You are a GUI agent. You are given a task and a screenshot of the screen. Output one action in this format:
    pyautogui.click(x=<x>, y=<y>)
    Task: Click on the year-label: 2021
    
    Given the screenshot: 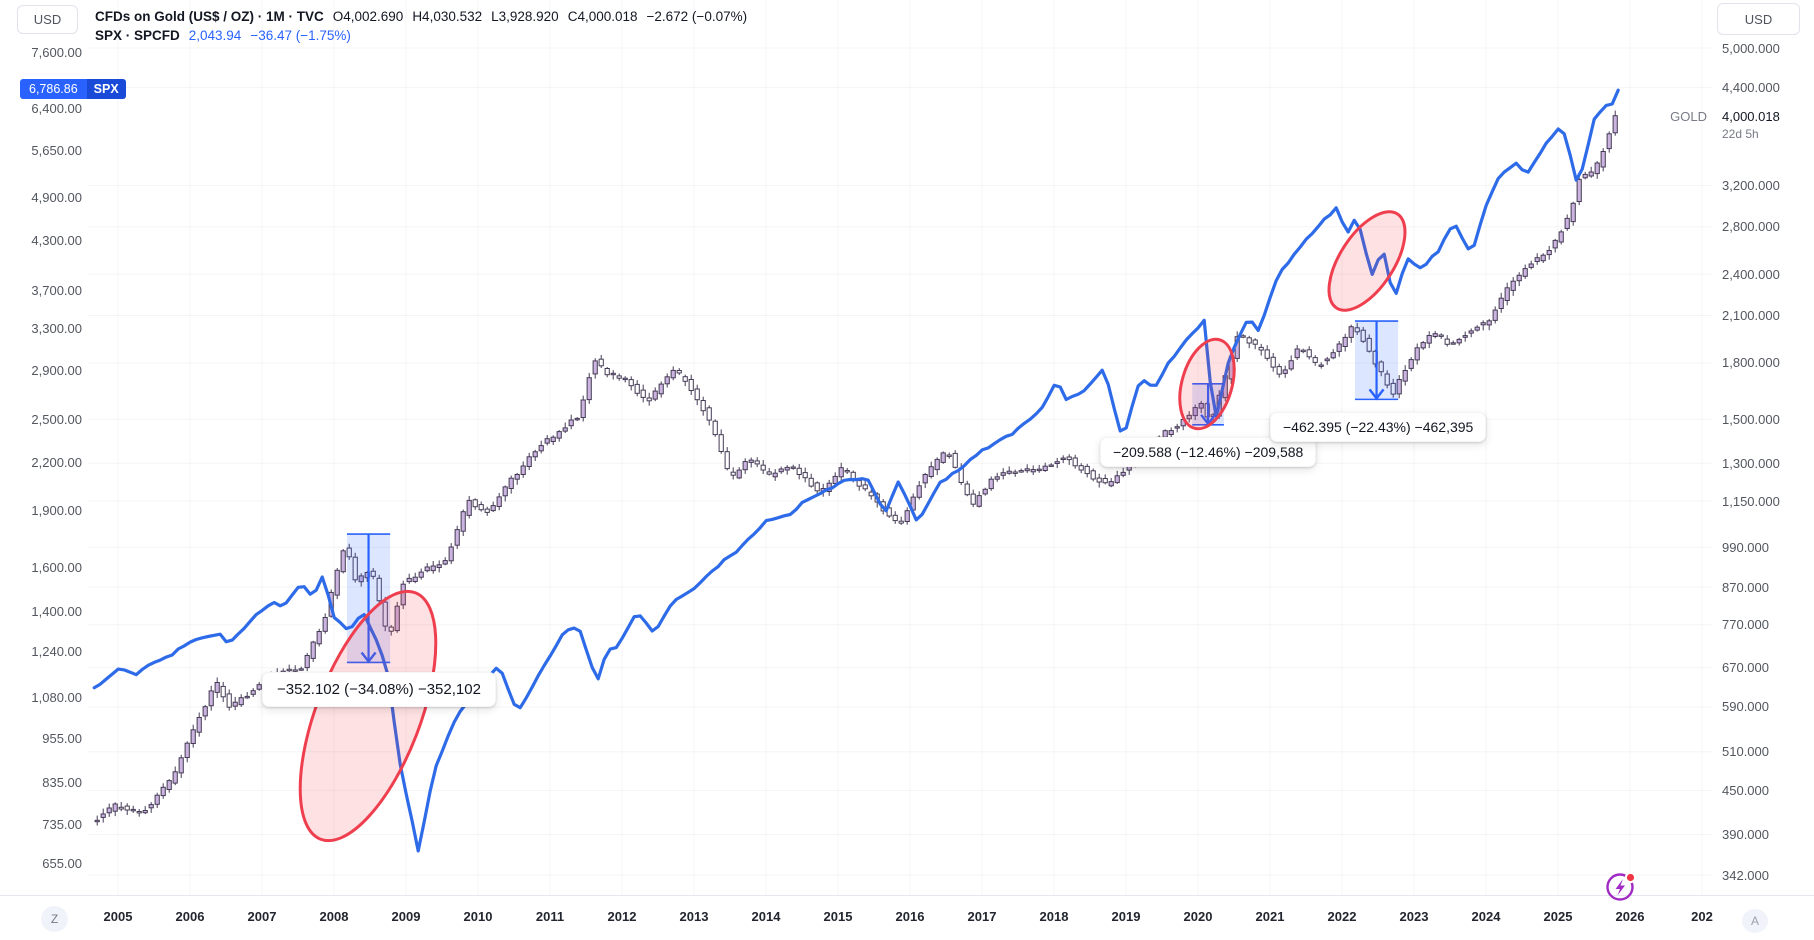 What is the action you would take?
    pyautogui.click(x=1270, y=916)
    